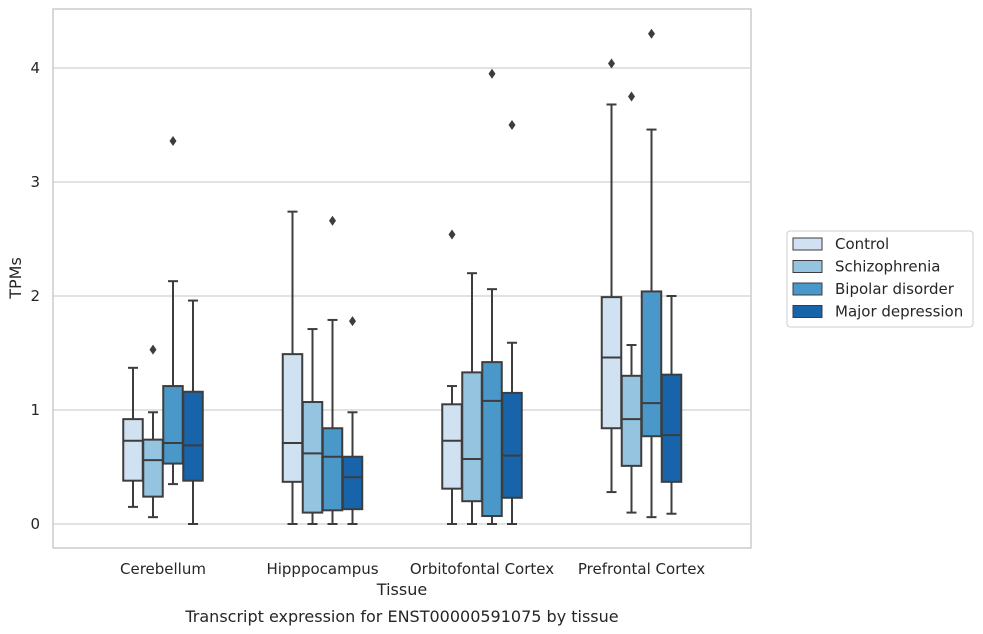  Describe the element at coordinates (35, 182) in the screenshot. I see `y-tick-label: 3` at that location.